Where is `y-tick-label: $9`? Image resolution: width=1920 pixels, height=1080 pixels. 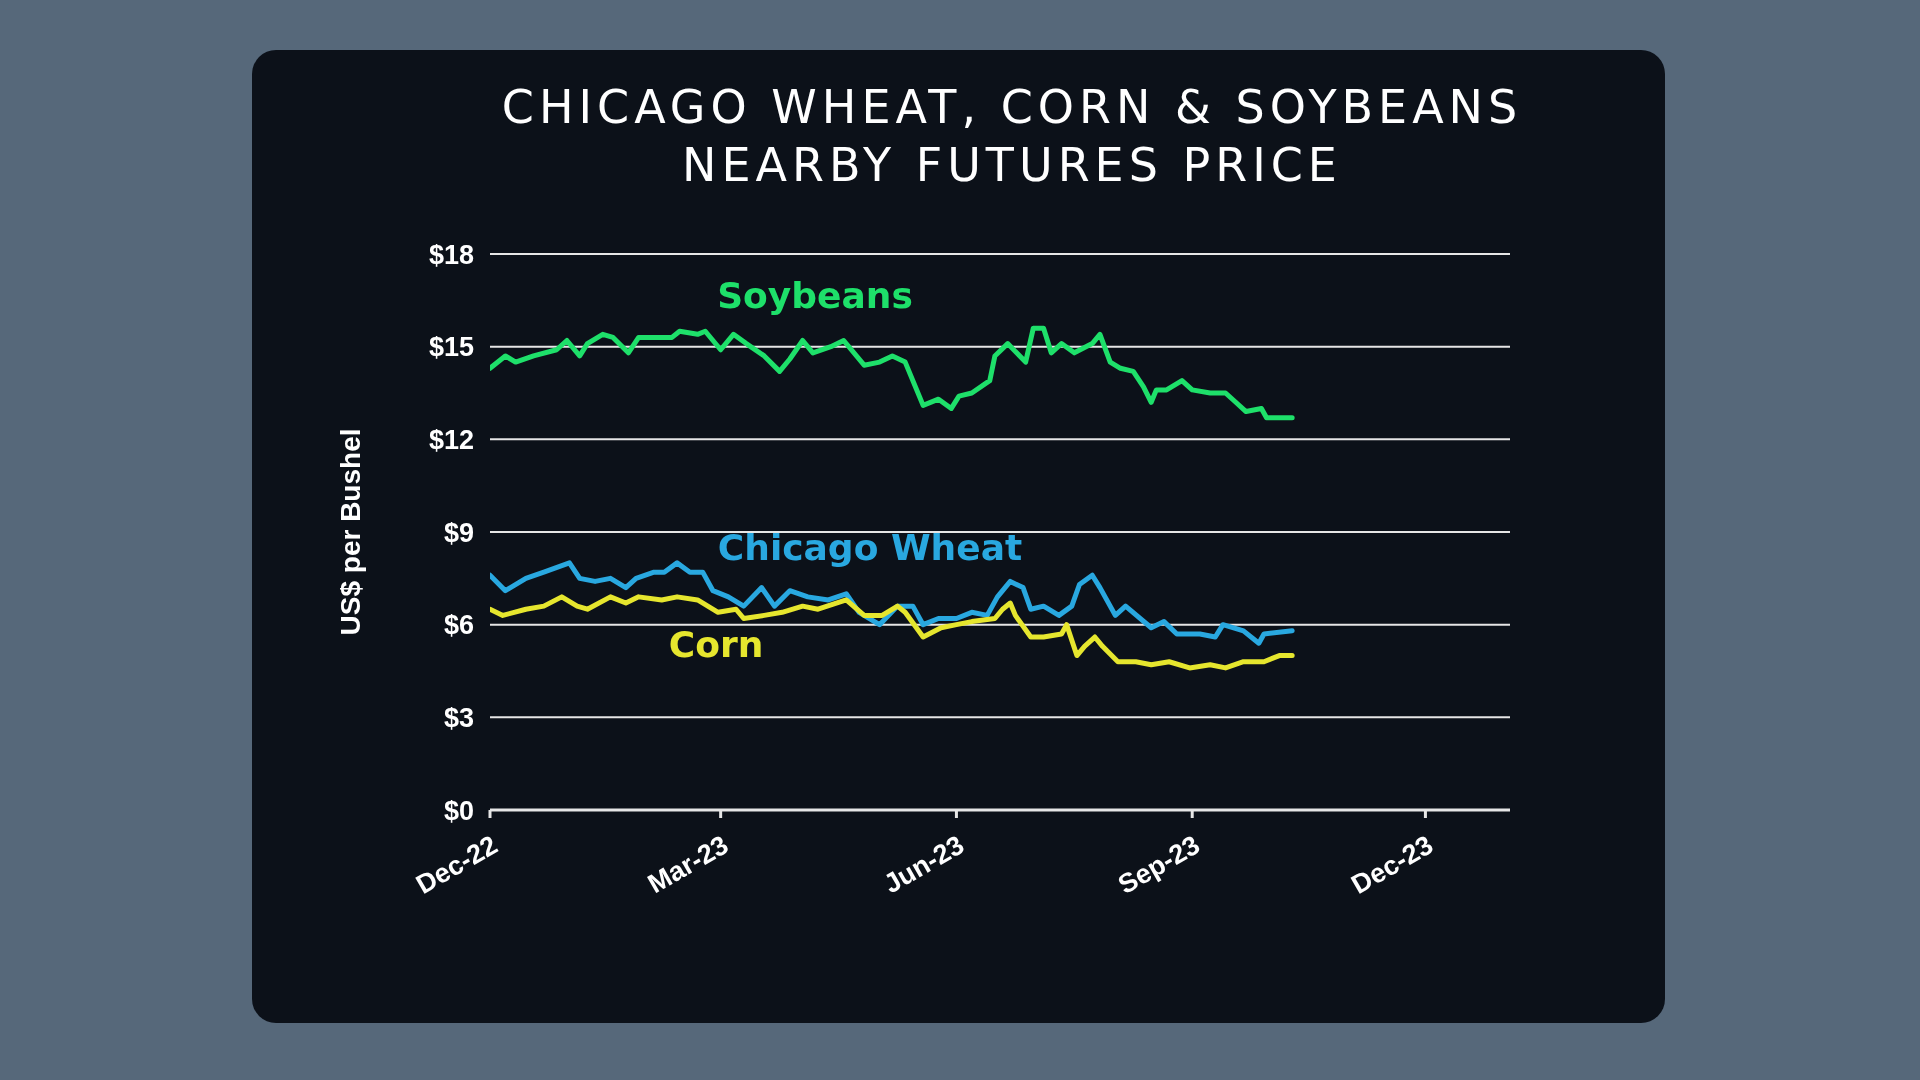 y-tick-label: $9 is located at coordinates (458, 532).